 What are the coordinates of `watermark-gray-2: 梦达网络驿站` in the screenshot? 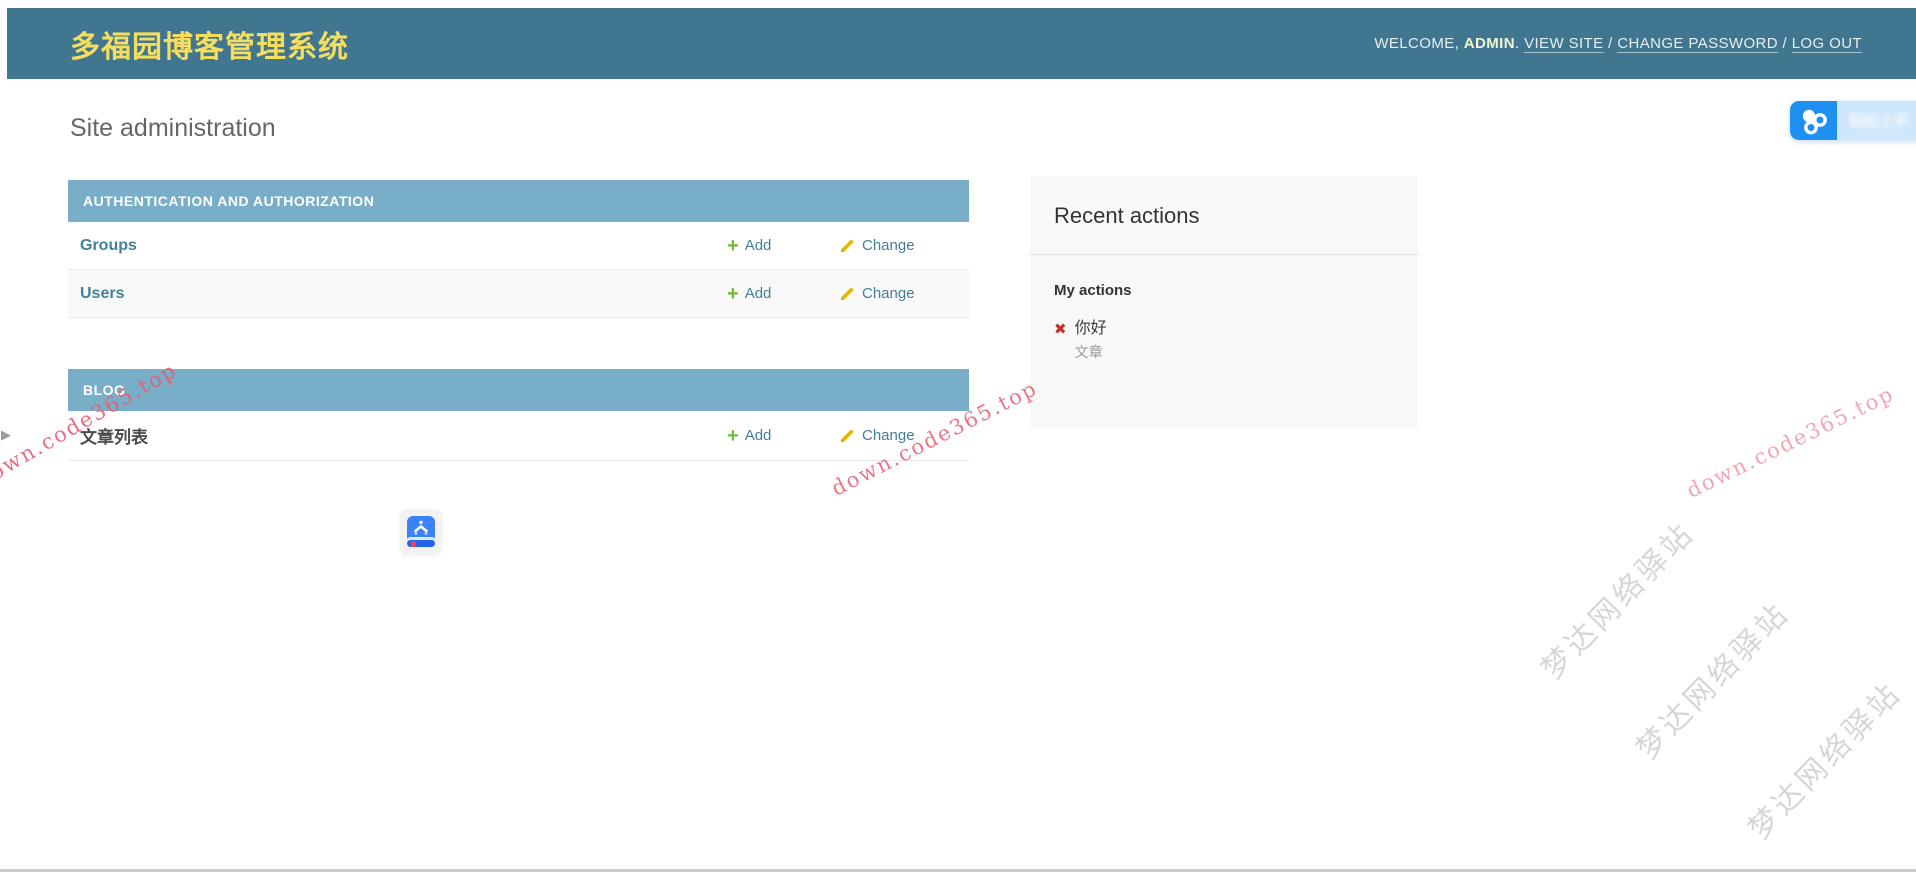 It's located at (1713, 681).